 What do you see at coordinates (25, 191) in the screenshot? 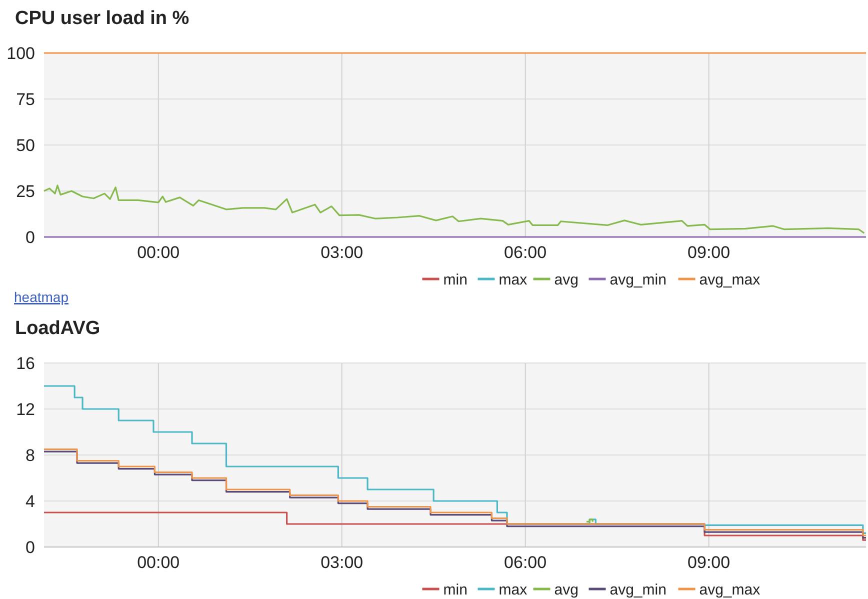
I see `y-tick-label: 25` at bounding box center [25, 191].